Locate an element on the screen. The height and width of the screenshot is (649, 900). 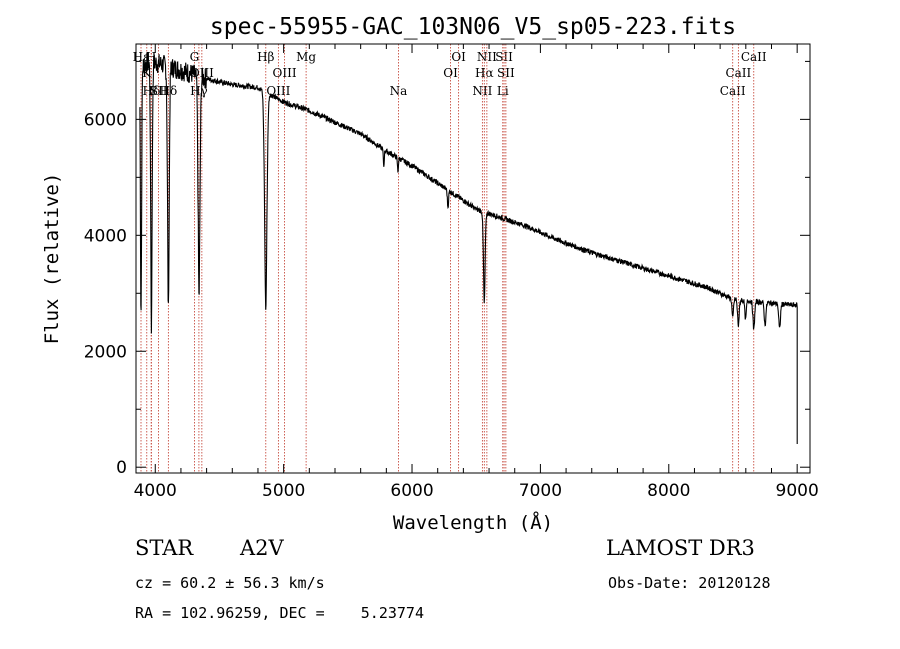
y-axis-label: Flux (relative) is located at coordinates (52, 259).